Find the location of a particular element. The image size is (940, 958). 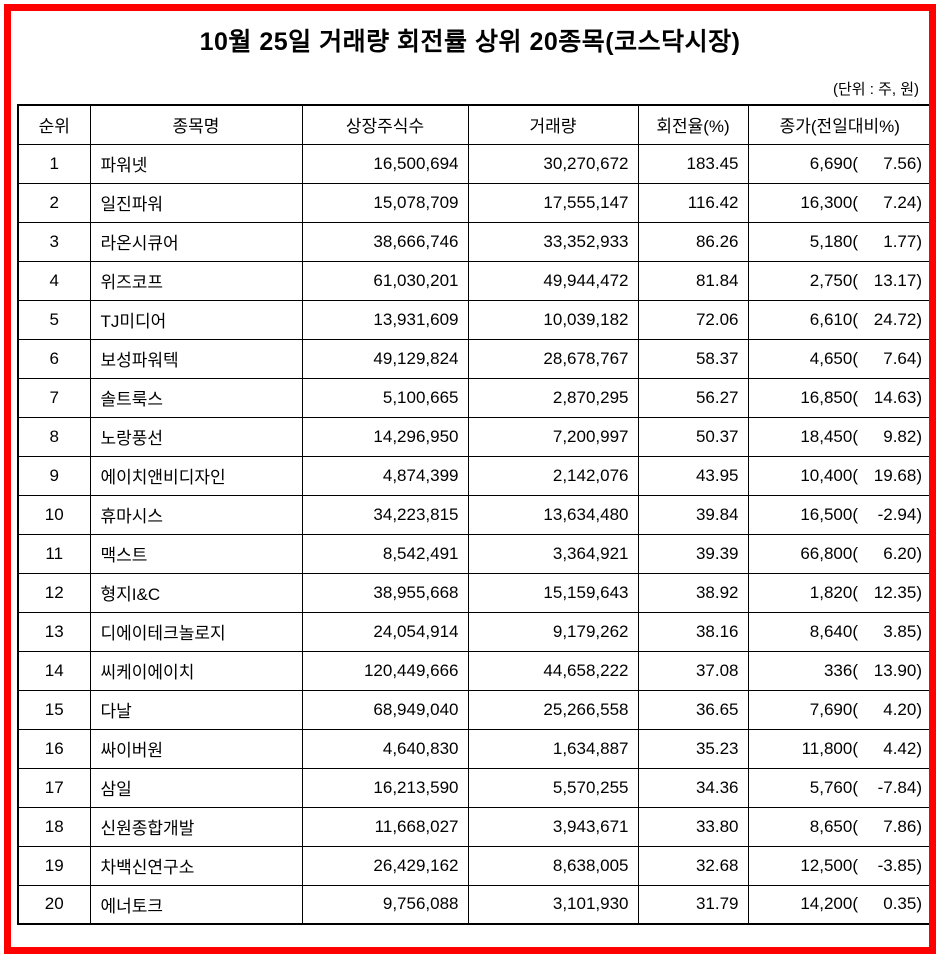

cell-turnover: 86.26 is located at coordinates (693, 241).